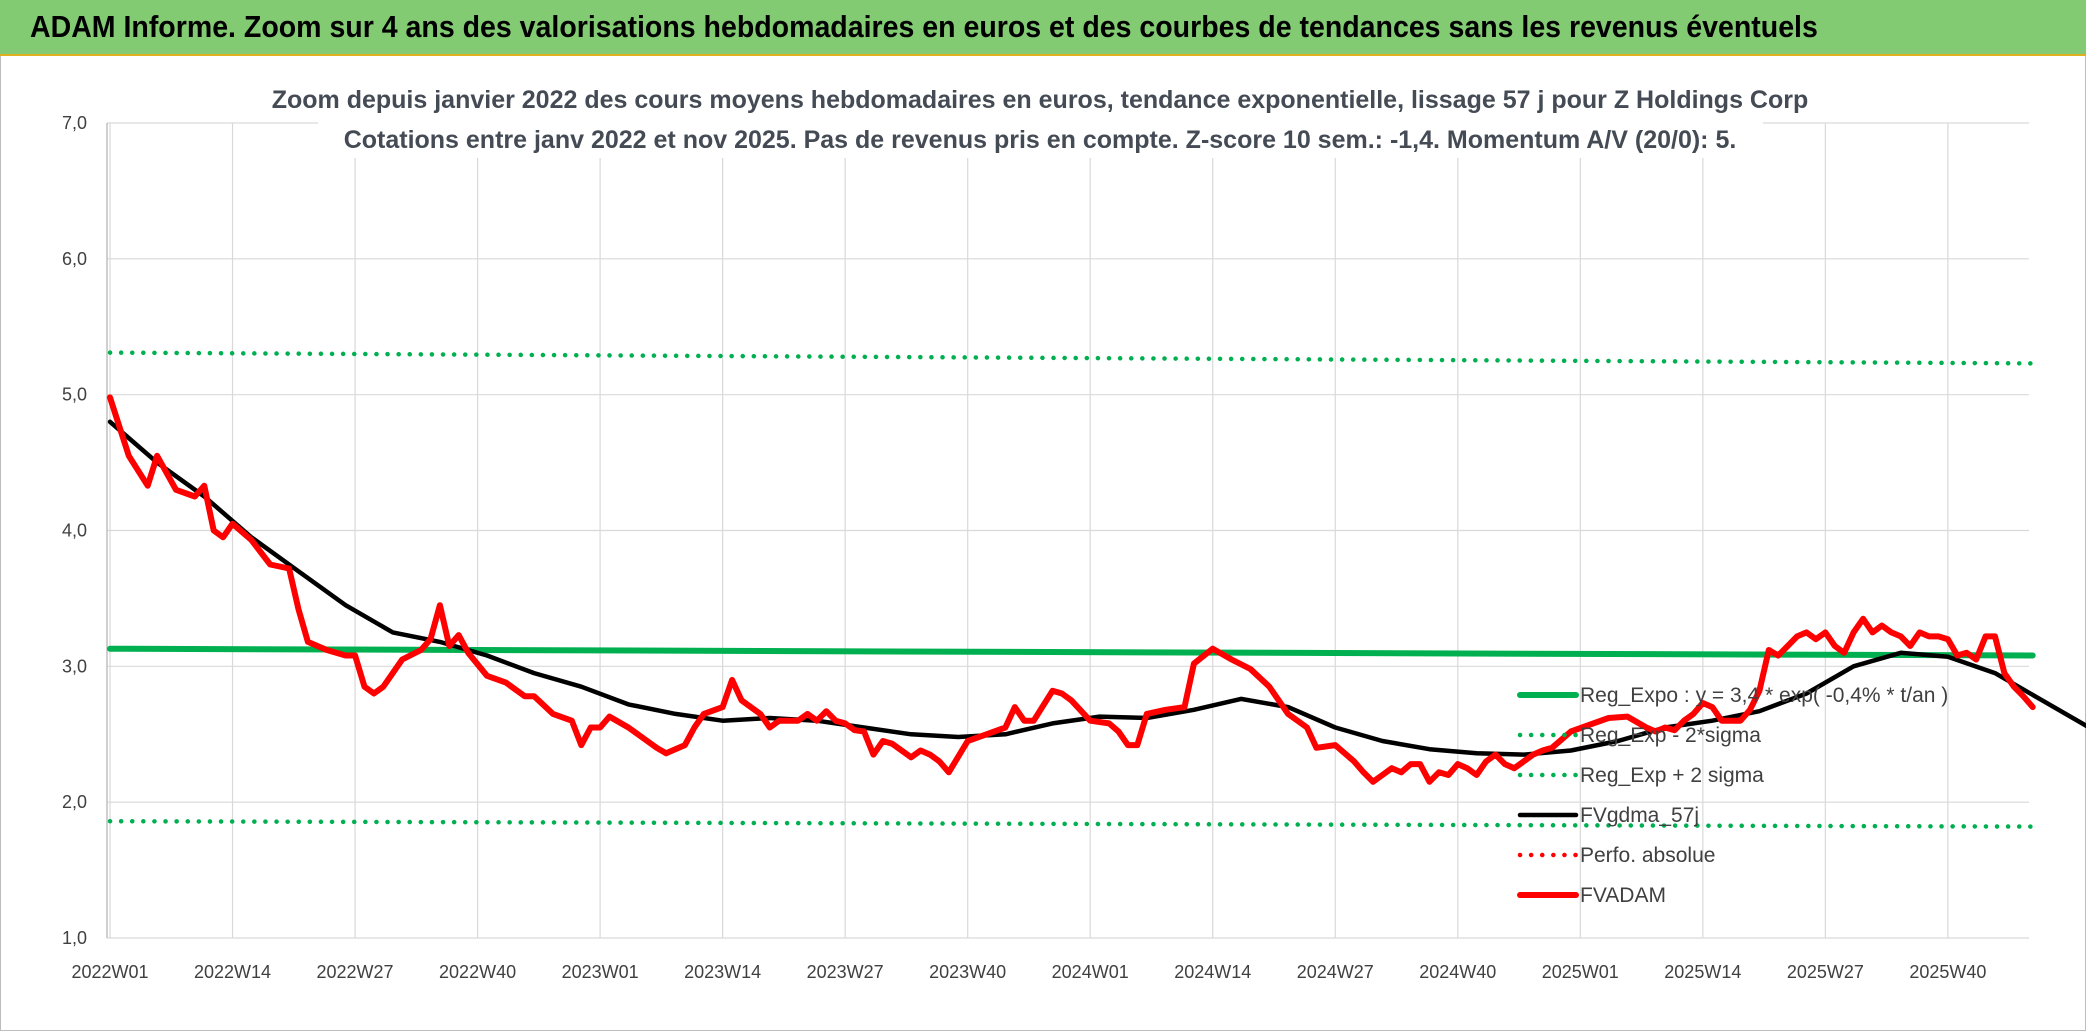 Image resolution: width=2086 pixels, height=1031 pixels. I want to click on x-tick-label: 2025W40, so click(1947, 972).